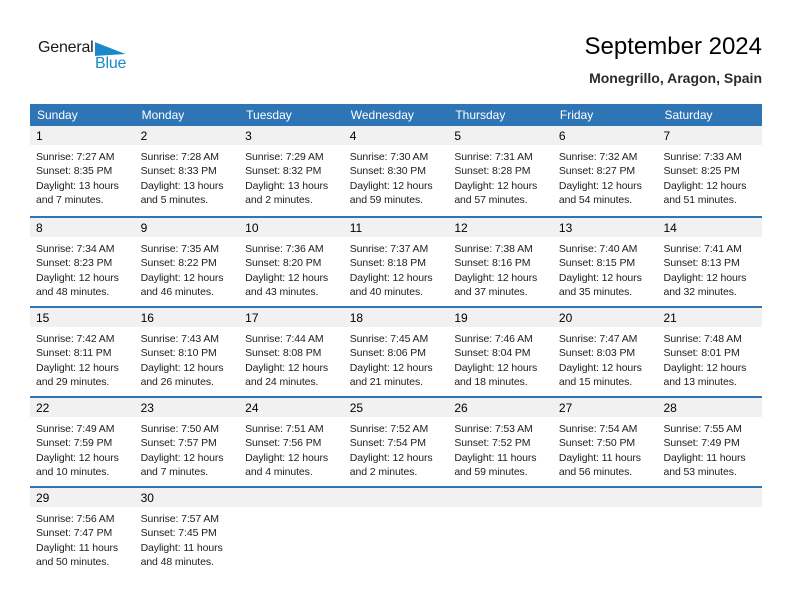  I want to click on day-number-band: 1, so click(82, 135).